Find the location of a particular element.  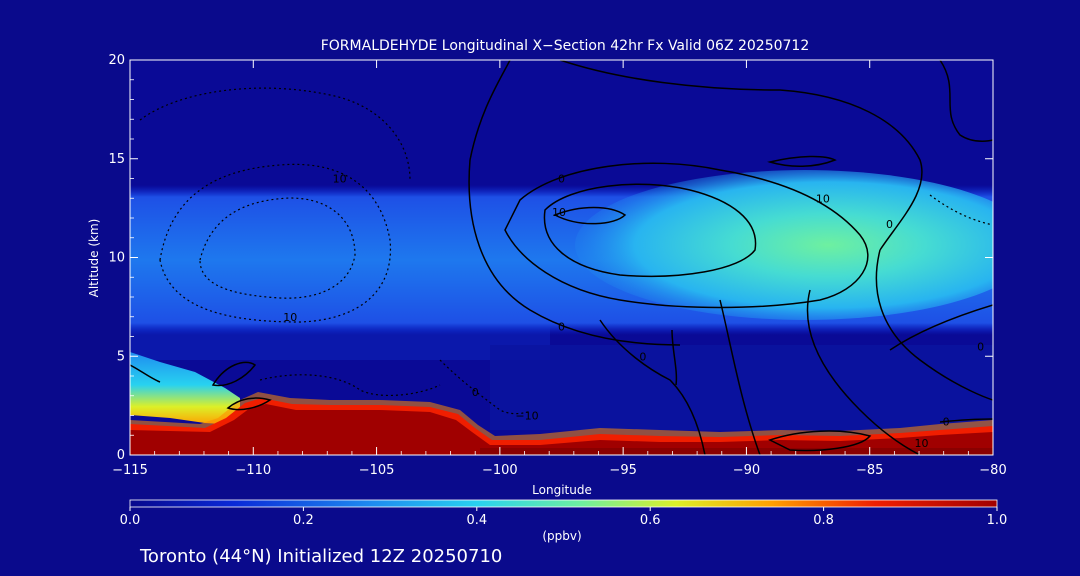

y-axis-label: Altitude (km) is located at coordinates (94, 258).